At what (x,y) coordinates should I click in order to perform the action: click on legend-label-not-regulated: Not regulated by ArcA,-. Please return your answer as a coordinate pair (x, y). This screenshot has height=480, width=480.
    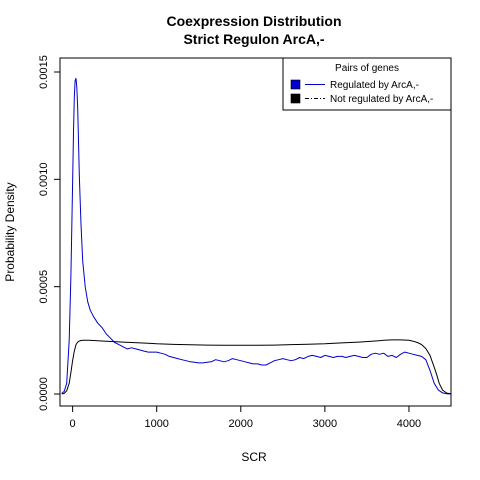
    Looking at the image, I should click on (381, 99).